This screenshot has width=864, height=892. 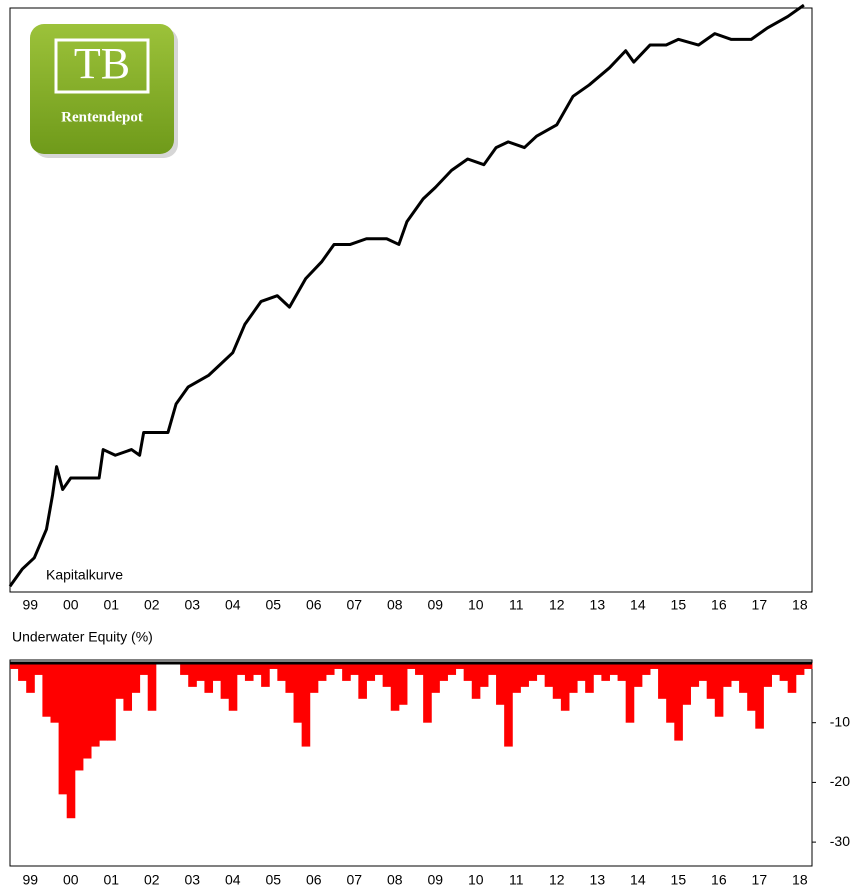 What do you see at coordinates (233, 605) in the screenshot?
I see `x-tick-label: 04` at bounding box center [233, 605].